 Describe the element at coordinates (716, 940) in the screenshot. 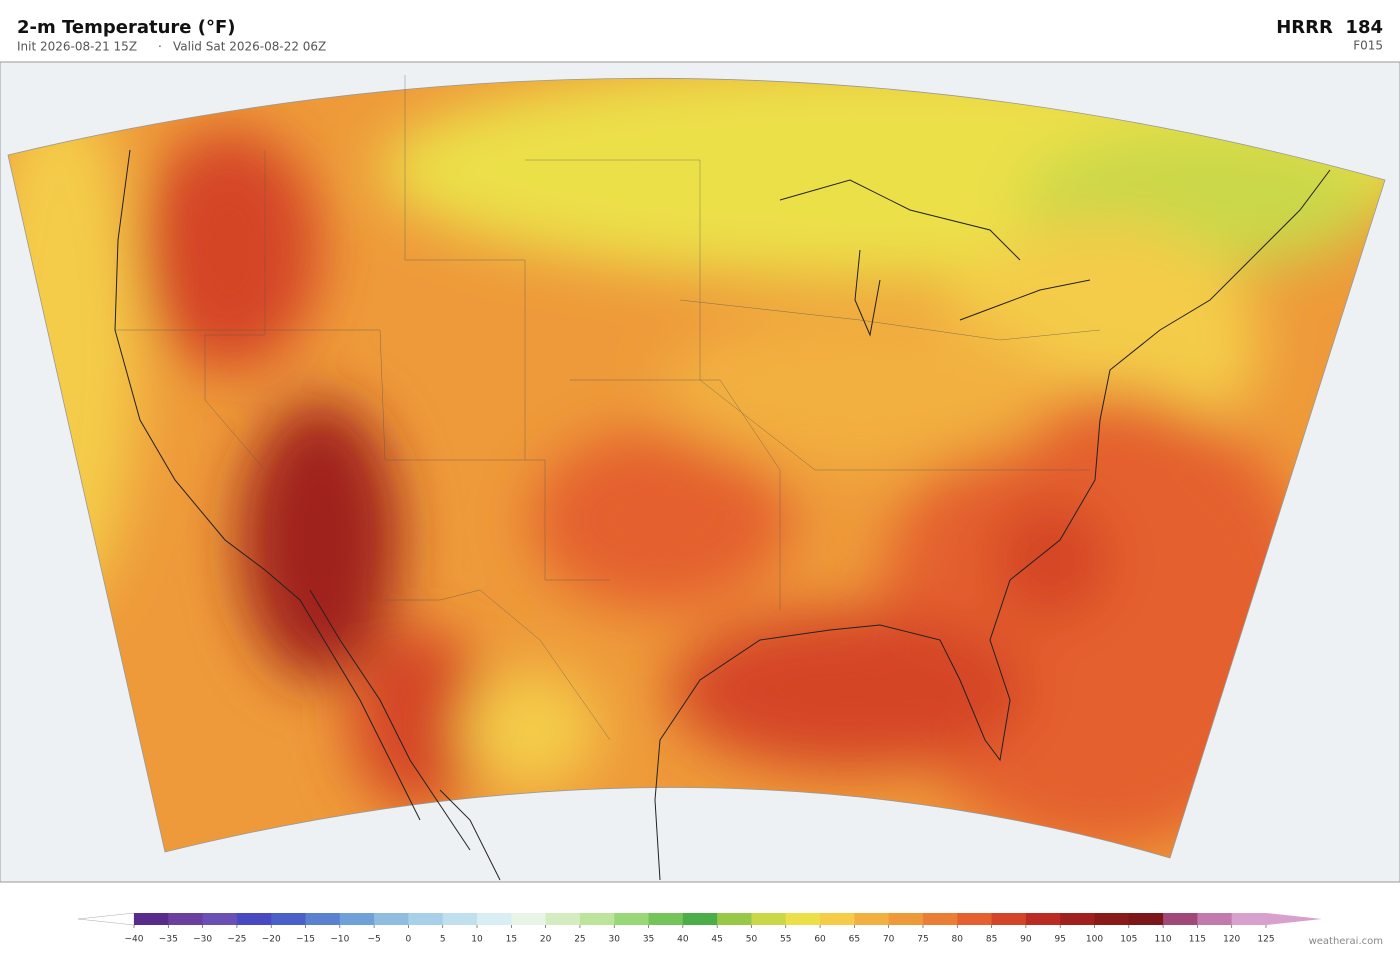

I see `colorbar-tick-label: 45` at that location.